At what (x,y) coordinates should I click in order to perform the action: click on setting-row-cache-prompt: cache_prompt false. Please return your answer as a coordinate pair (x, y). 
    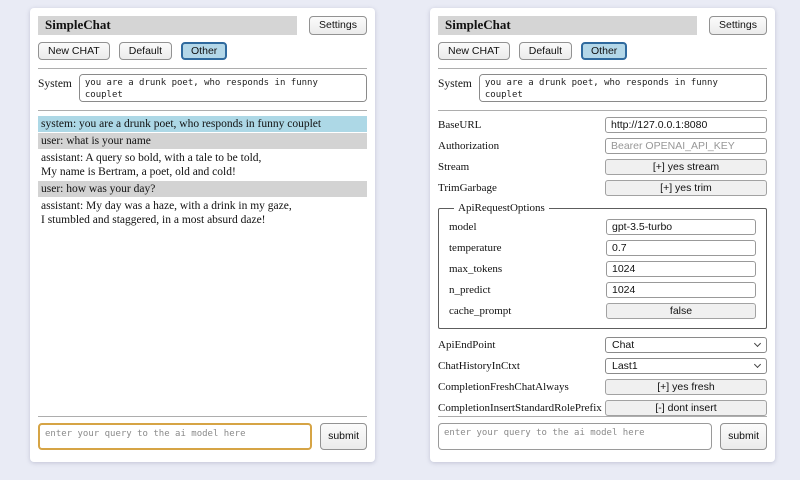
    Looking at the image, I should click on (602, 310).